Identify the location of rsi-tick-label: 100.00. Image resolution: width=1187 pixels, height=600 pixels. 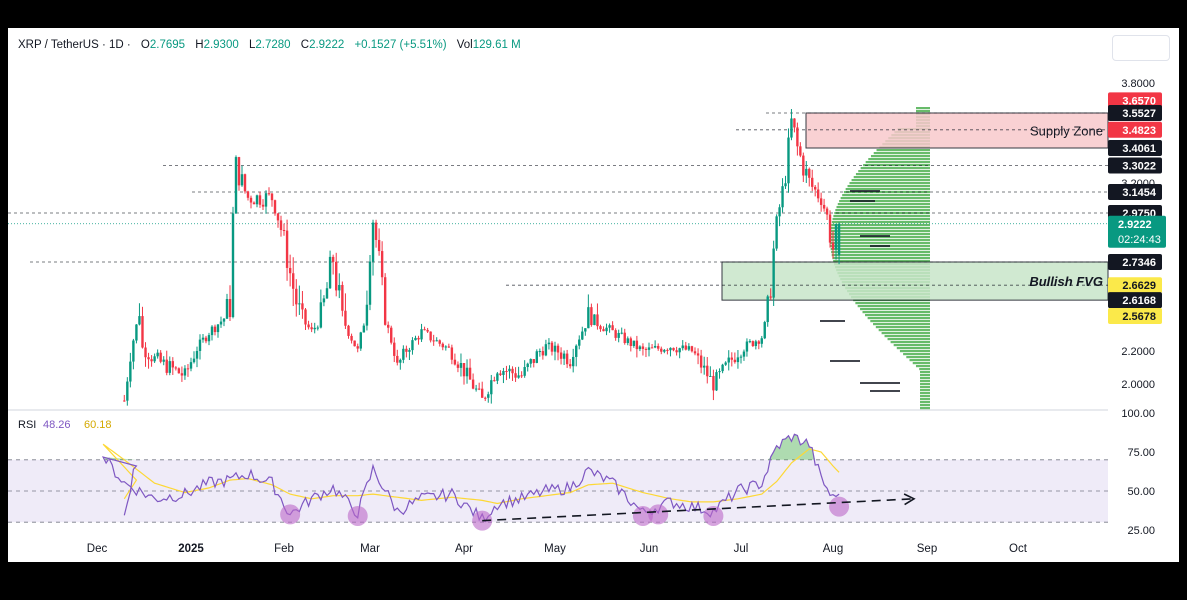
(1138, 414).